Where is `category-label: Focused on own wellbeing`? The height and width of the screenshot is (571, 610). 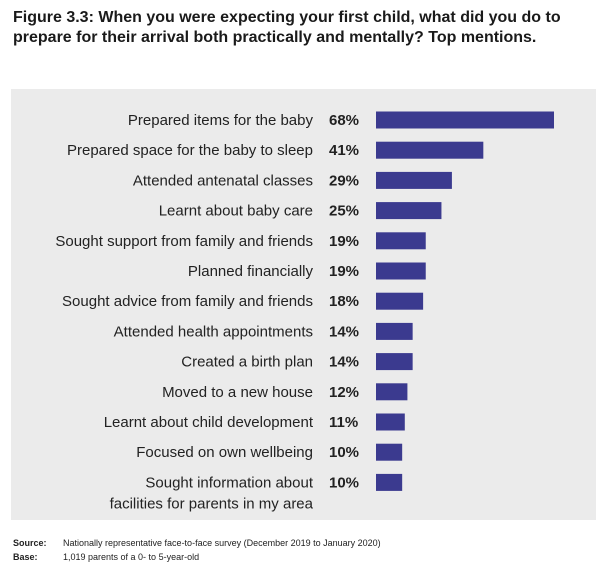 category-label: Focused on own wellbeing is located at coordinates (224, 452).